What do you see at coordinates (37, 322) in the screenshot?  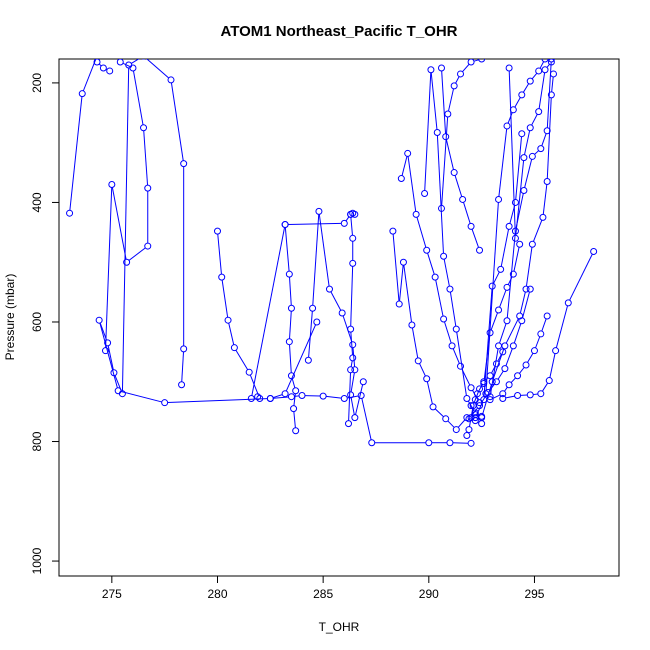 I see `y-tick-label: 600` at bounding box center [37, 322].